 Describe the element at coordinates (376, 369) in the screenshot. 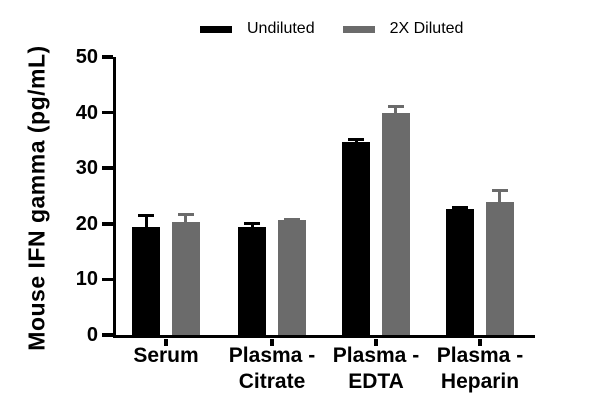

I see `x-category-label-3: Plasma - EDTA` at that location.